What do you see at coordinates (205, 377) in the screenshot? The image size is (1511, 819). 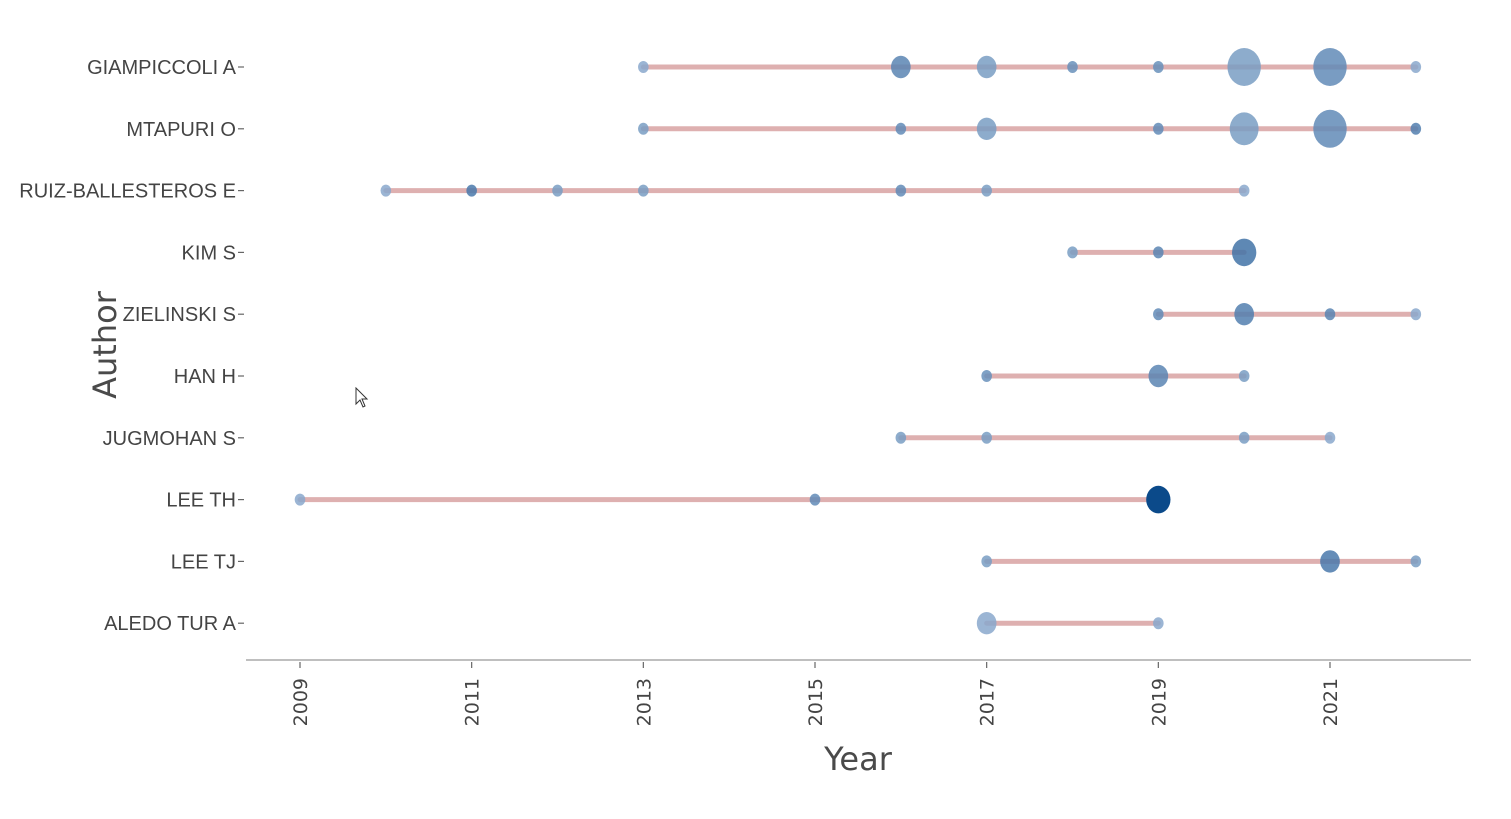 I see `author-label: HAN H` at bounding box center [205, 377].